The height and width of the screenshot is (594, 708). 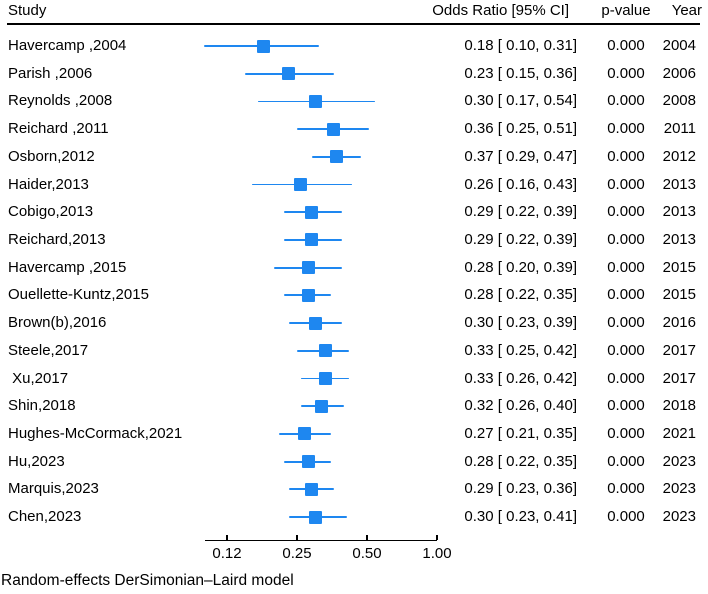 What do you see at coordinates (42, 406) in the screenshot?
I see `study-label: Shin,2018` at bounding box center [42, 406].